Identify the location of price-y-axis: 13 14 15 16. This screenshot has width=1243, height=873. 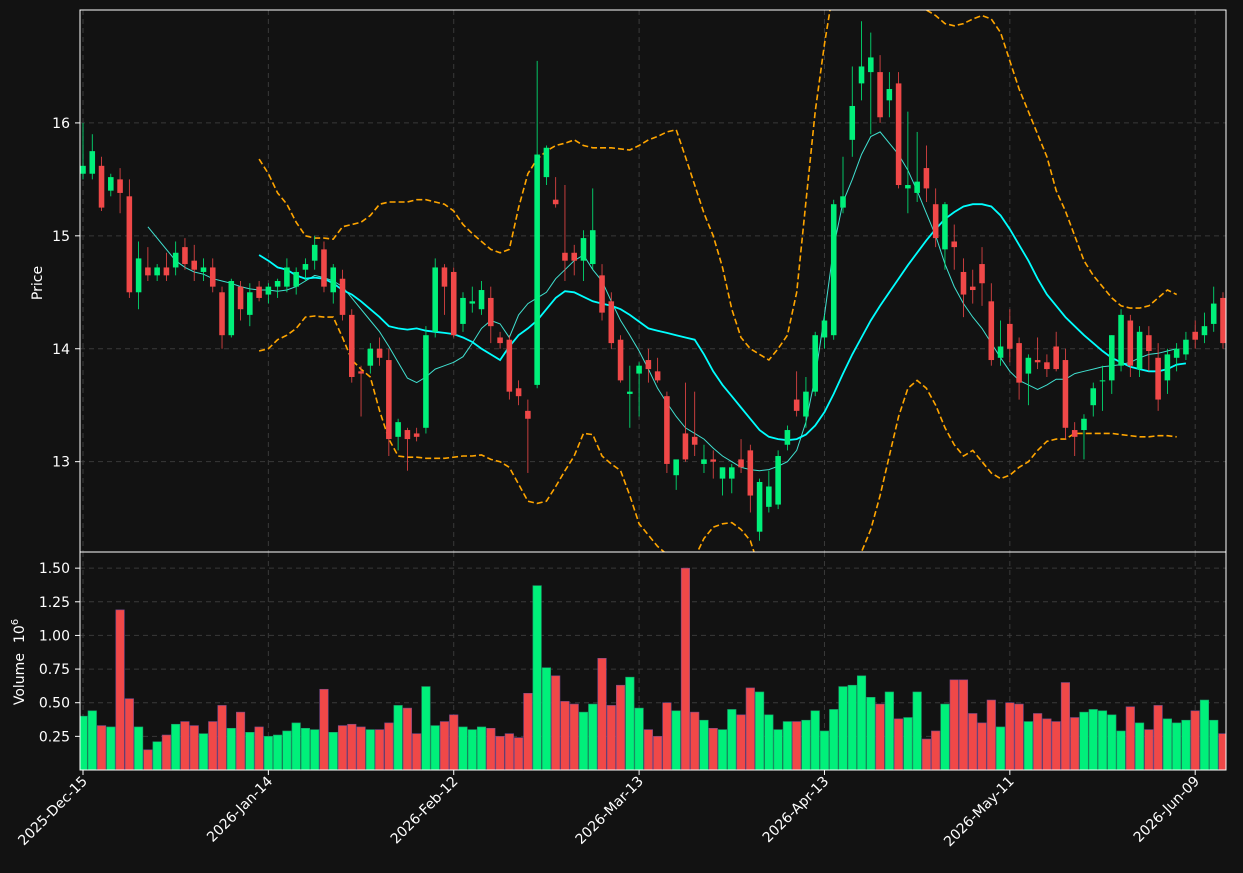
(66, 293).